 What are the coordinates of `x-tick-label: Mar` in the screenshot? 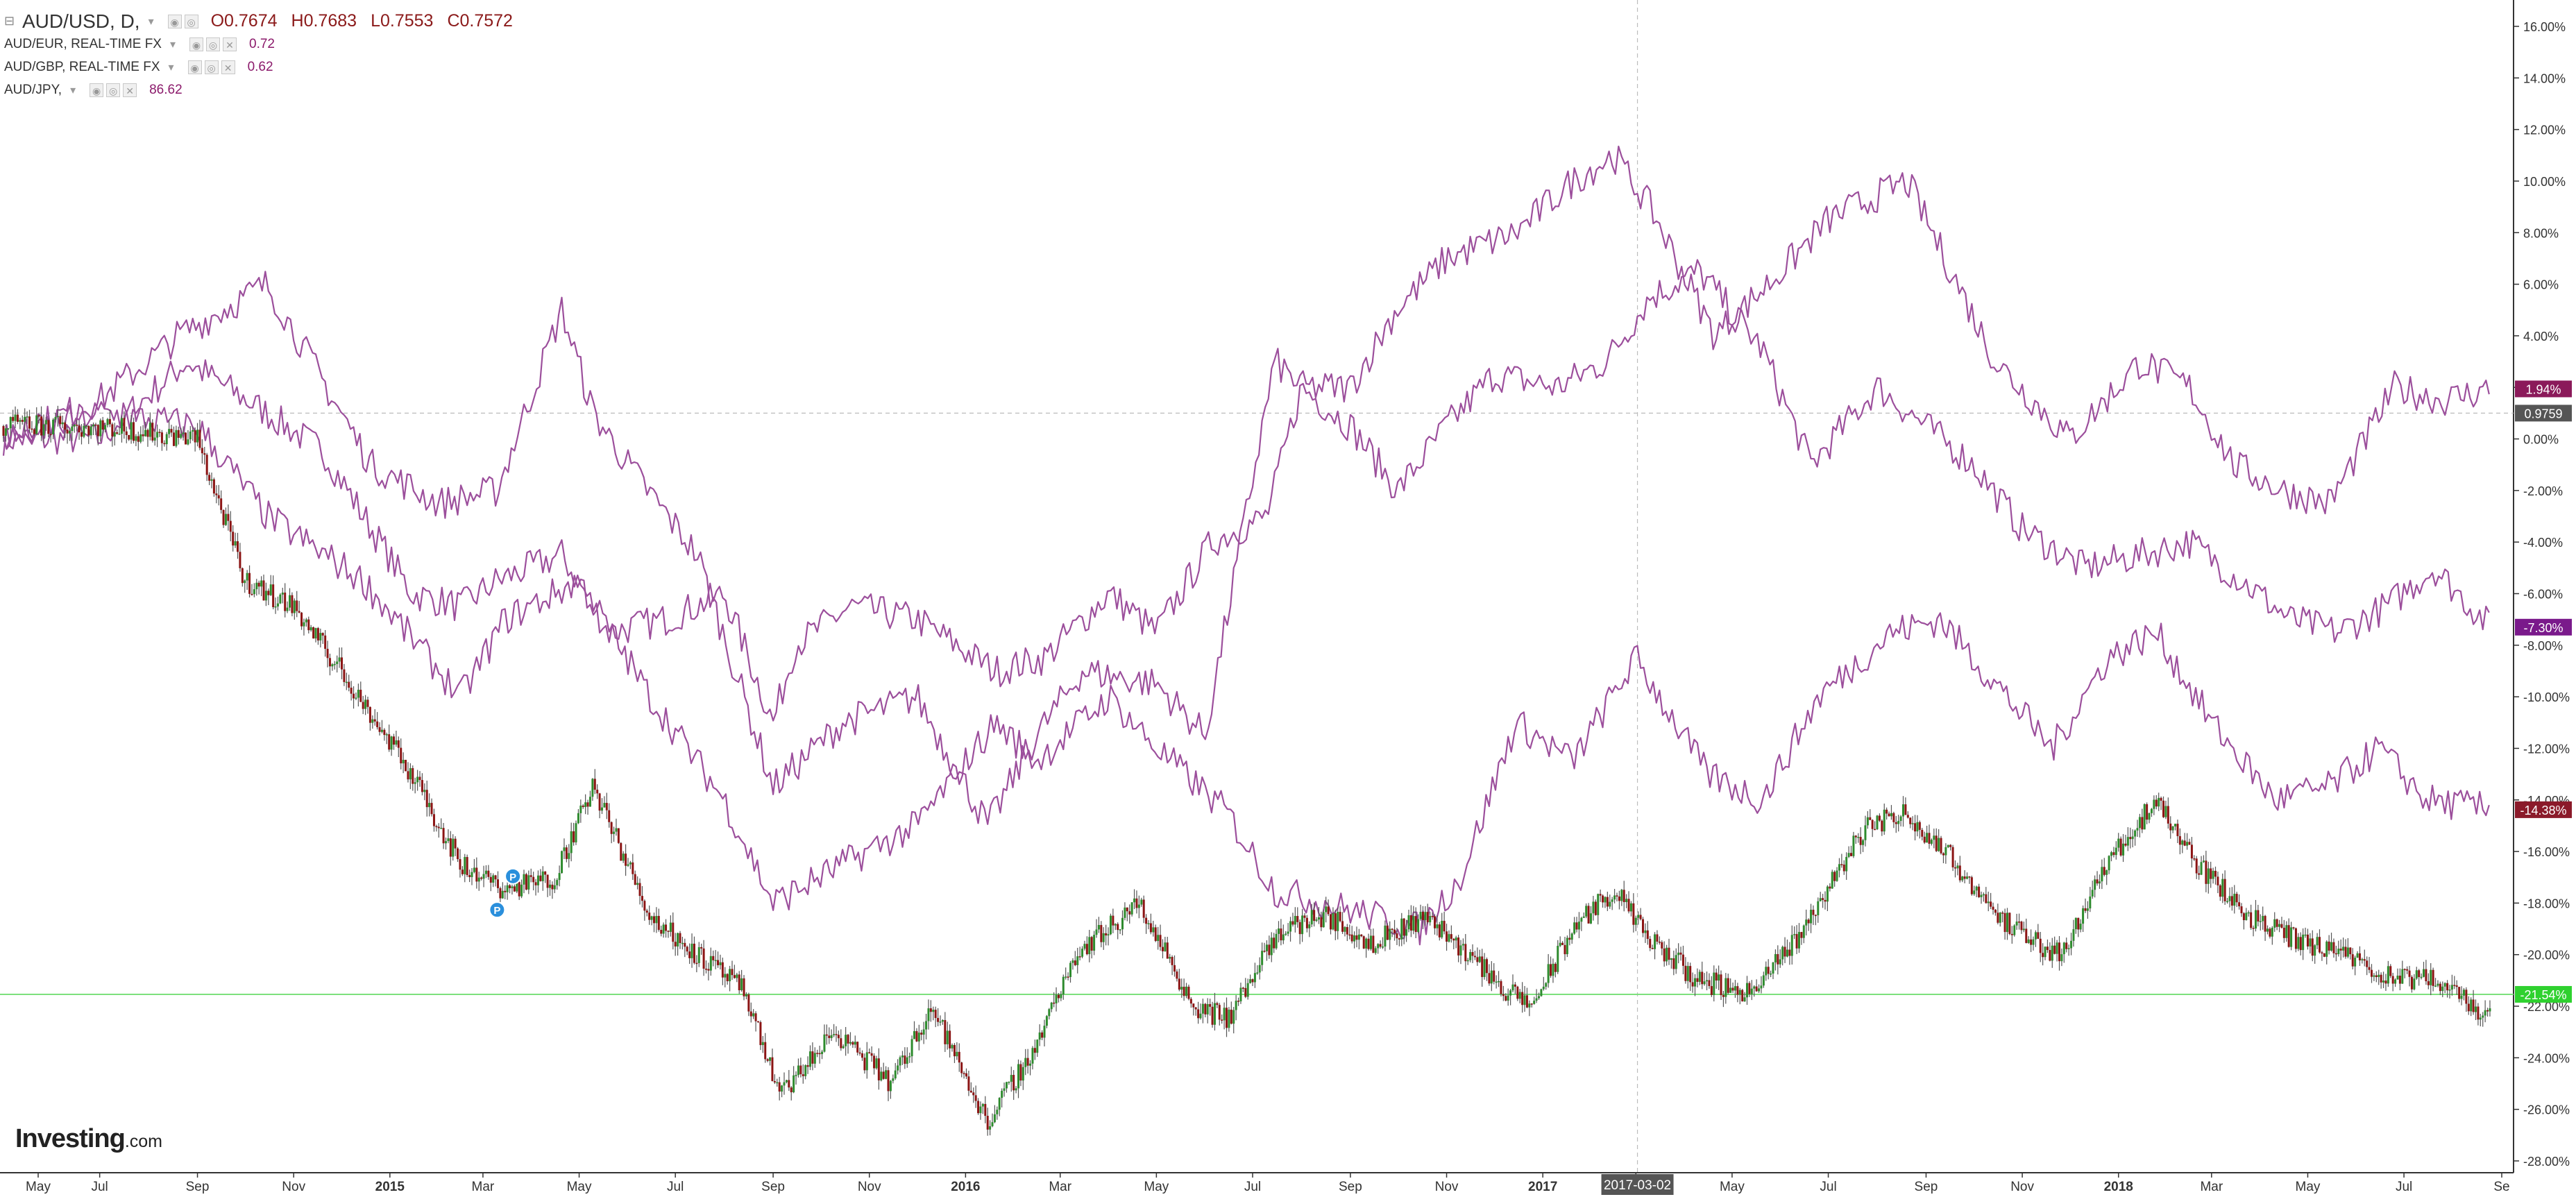 It's located at (484, 1187).